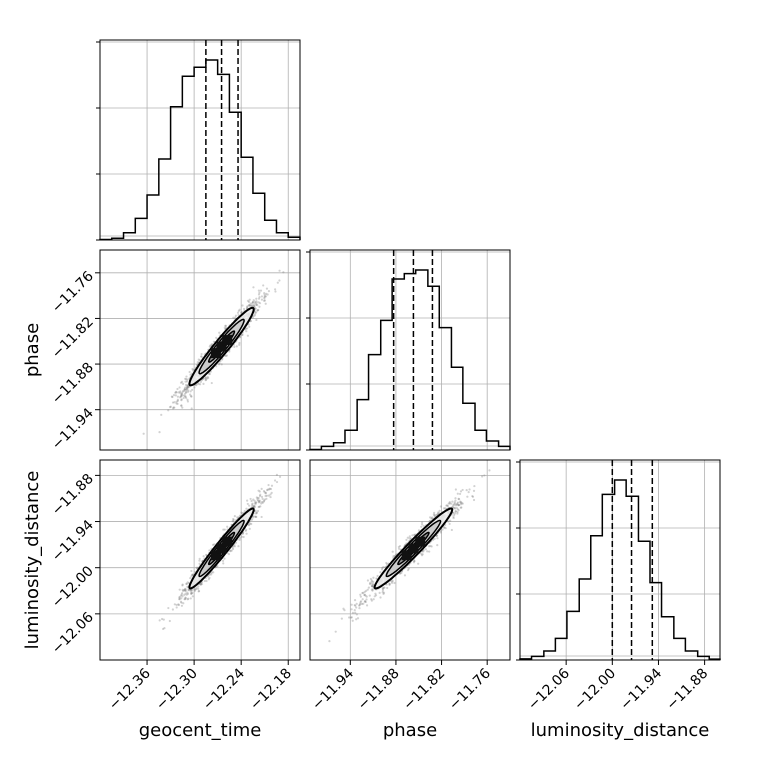 The width and height of the screenshot is (760, 760). What do you see at coordinates (73, 633) in the screenshot?
I see `y-tick-label: −12.06` at bounding box center [73, 633].